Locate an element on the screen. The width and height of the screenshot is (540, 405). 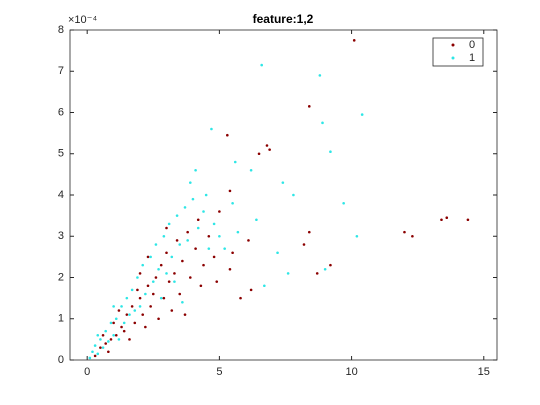
y-tick-label: 6 is located at coordinates (61, 112).